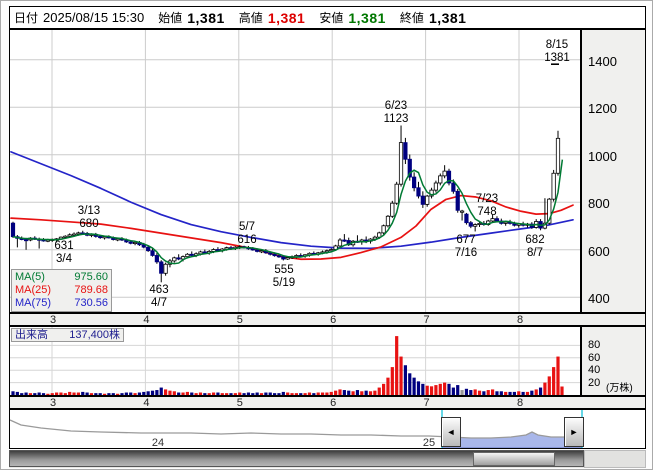  Describe the element at coordinates (574, 432) in the screenshot. I see `range-right-handle-button: ►` at that location.